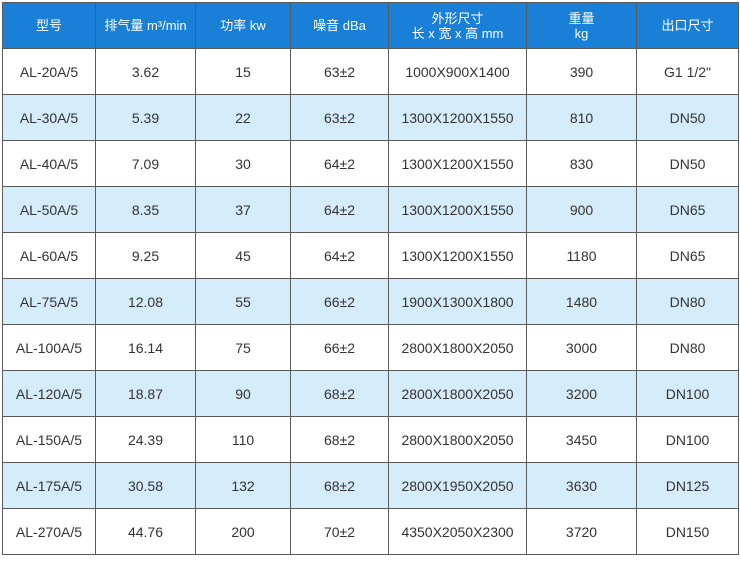  I want to click on power-cell: 45, so click(243, 255).